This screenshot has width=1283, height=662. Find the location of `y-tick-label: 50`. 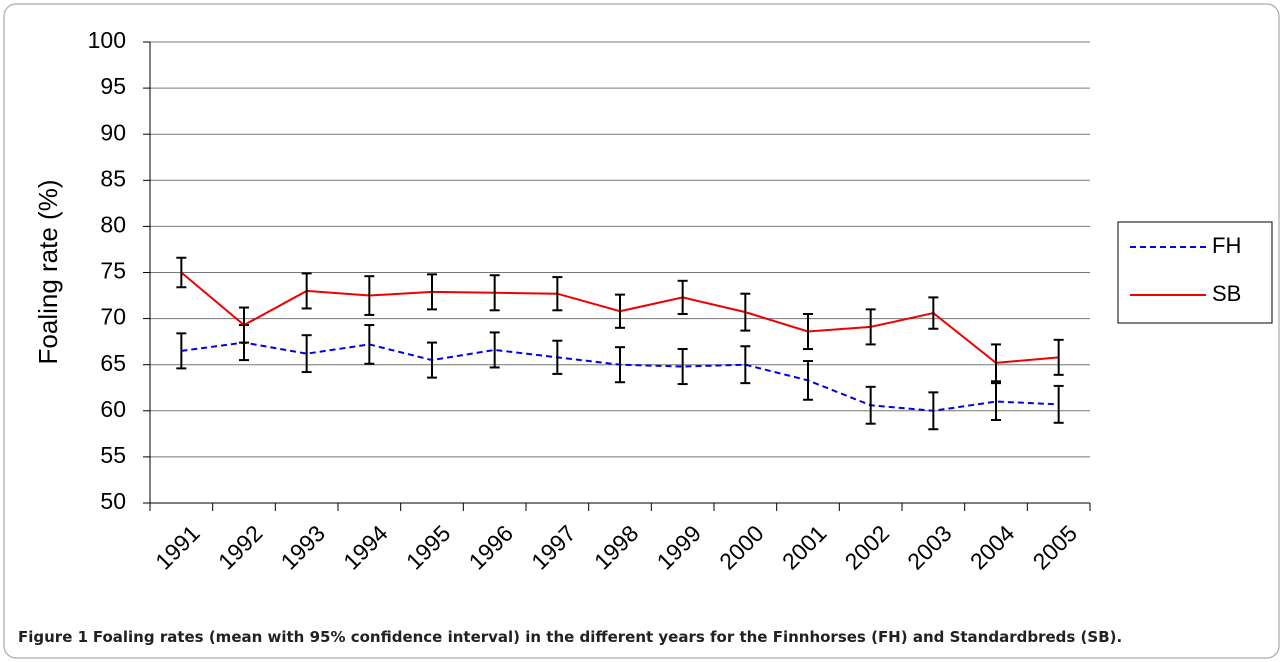

y-tick-label: 50 is located at coordinates (113, 501).